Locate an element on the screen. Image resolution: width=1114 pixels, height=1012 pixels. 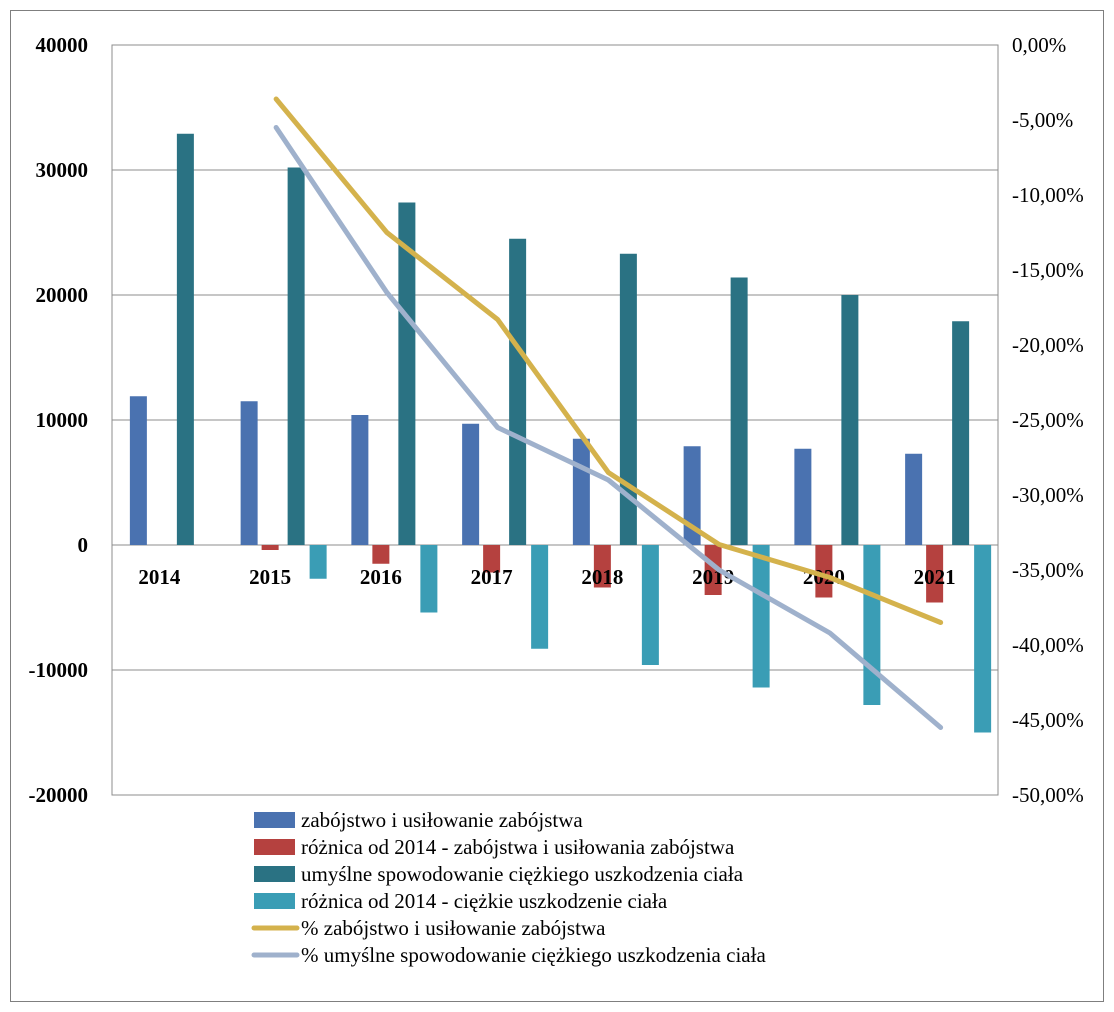
y-left-tick-label: 10000 is located at coordinates (62, 420).